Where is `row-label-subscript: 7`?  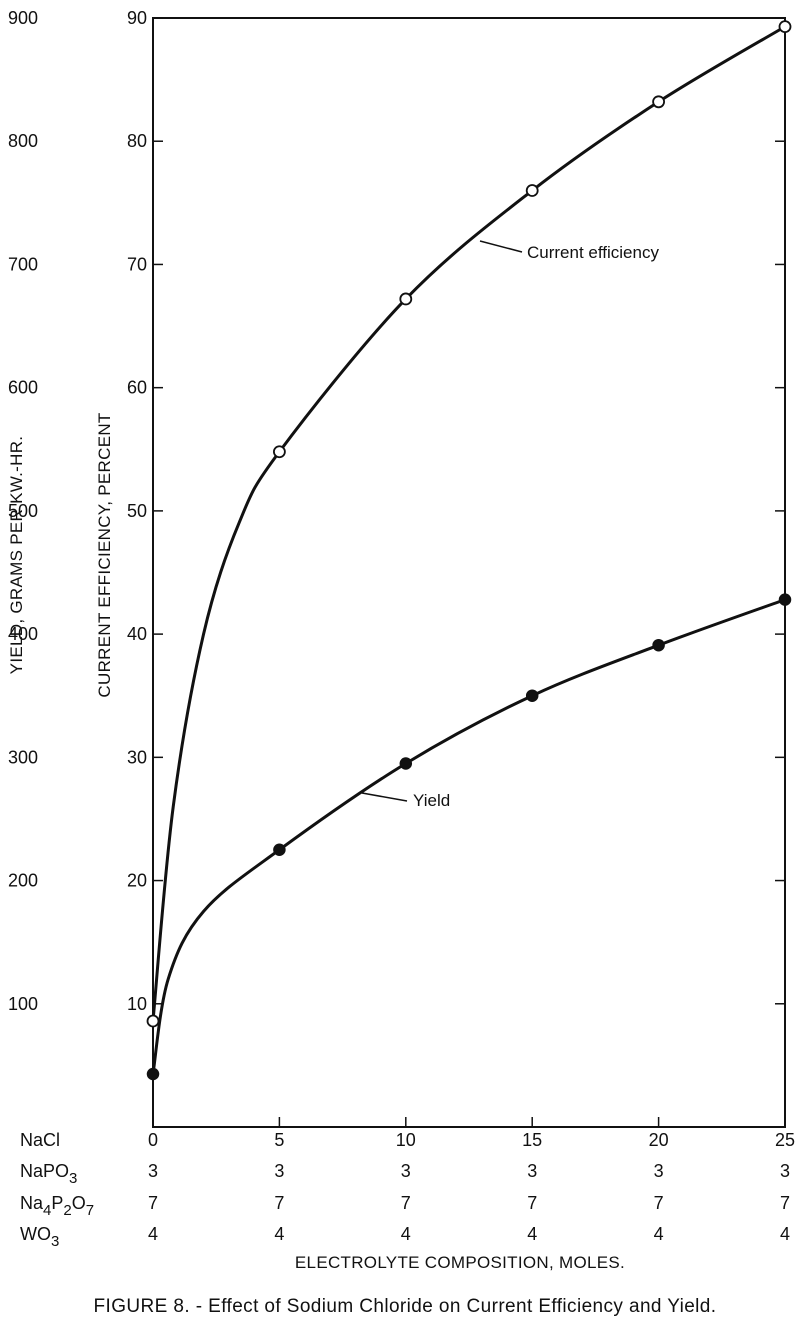 row-label-subscript: 7 is located at coordinates (90, 1210).